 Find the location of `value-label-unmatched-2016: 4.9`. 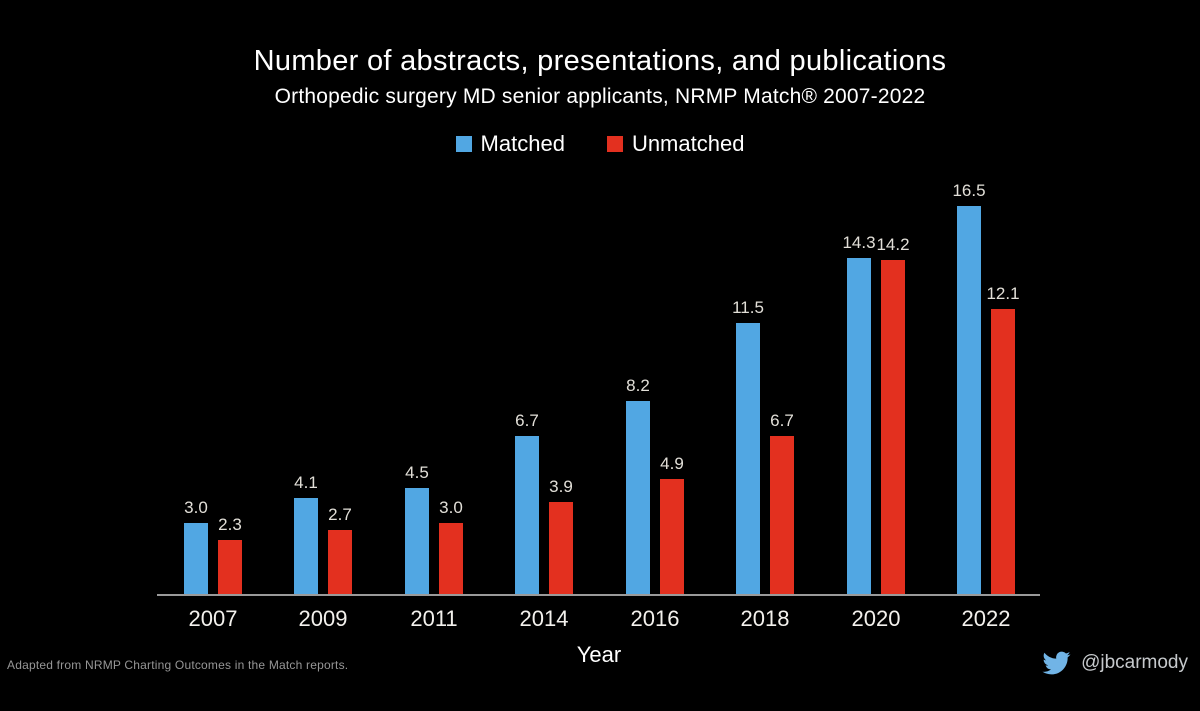

value-label-unmatched-2016: 4.9 is located at coordinates (672, 463).